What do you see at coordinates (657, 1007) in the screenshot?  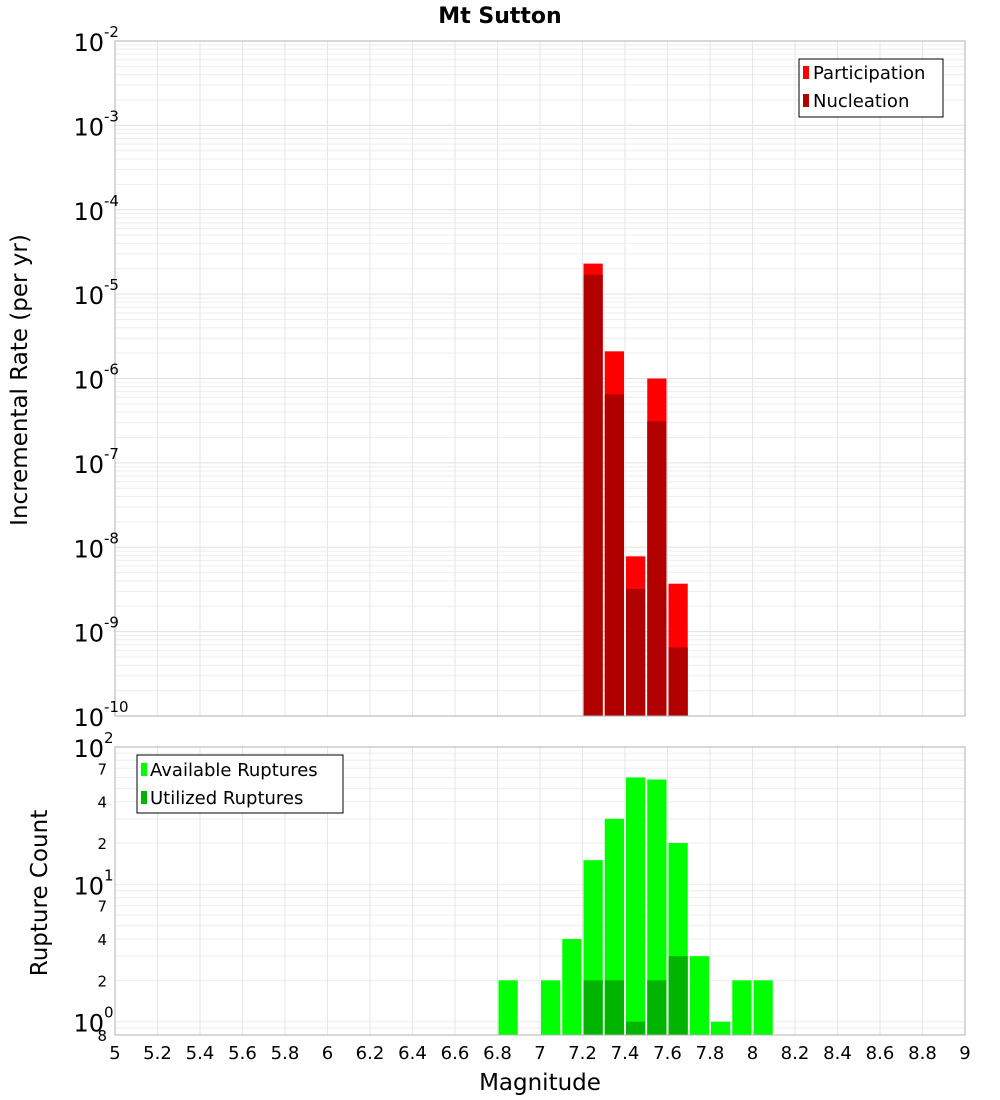 I see `bottom-bar-utilized-ruptures-7.55` at bounding box center [657, 1007].